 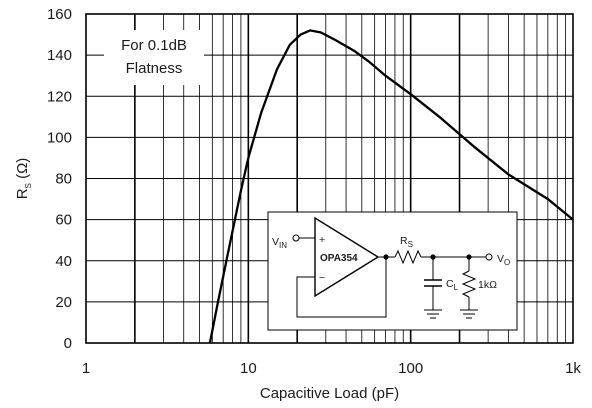 I want to click on x-tick-label: 100, so click(x=410, y=368).